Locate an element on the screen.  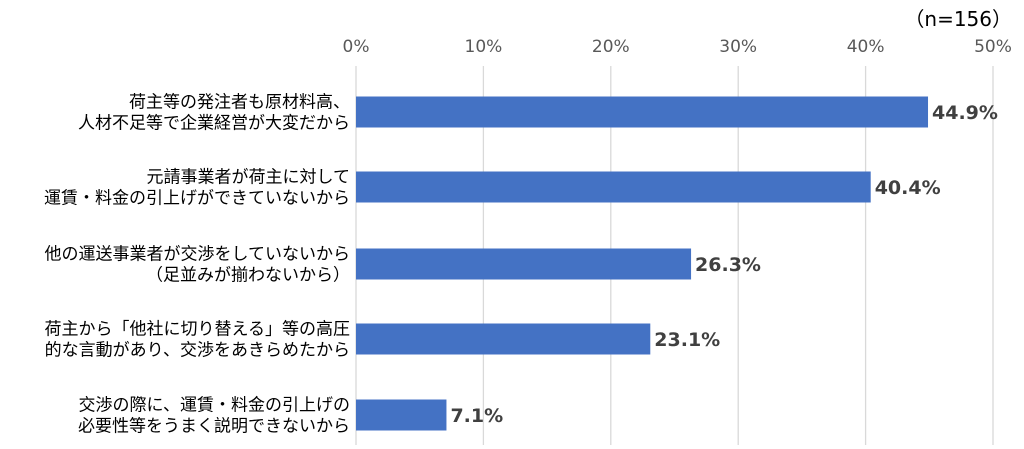
x-tick-label: 20% is located at coordinates (611, 47).